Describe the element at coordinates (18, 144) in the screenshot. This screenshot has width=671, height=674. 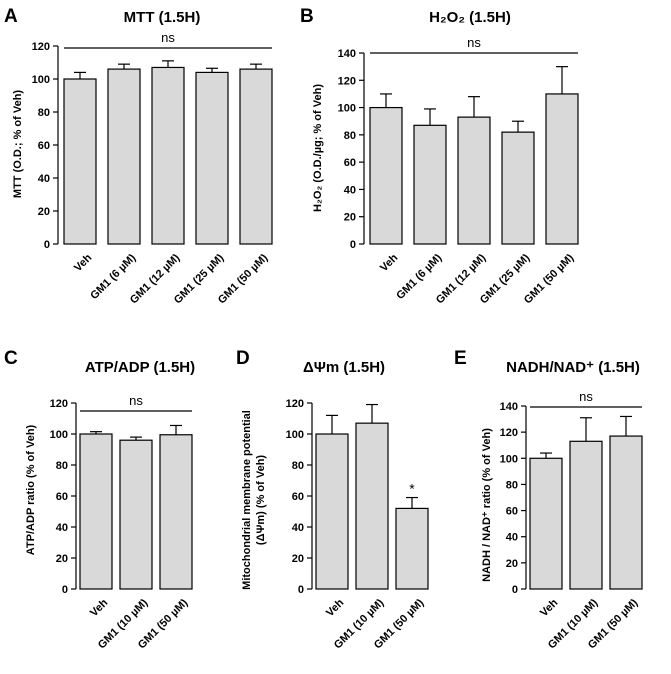
I see `y-axis-label: MTT (O.D.; % of Veh)` at that location.